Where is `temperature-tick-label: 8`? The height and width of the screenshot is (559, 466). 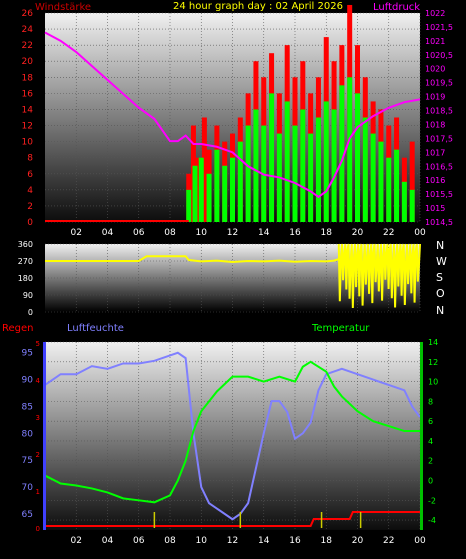
temperature-tick-label: 8 is located at coordinates (430, 401).